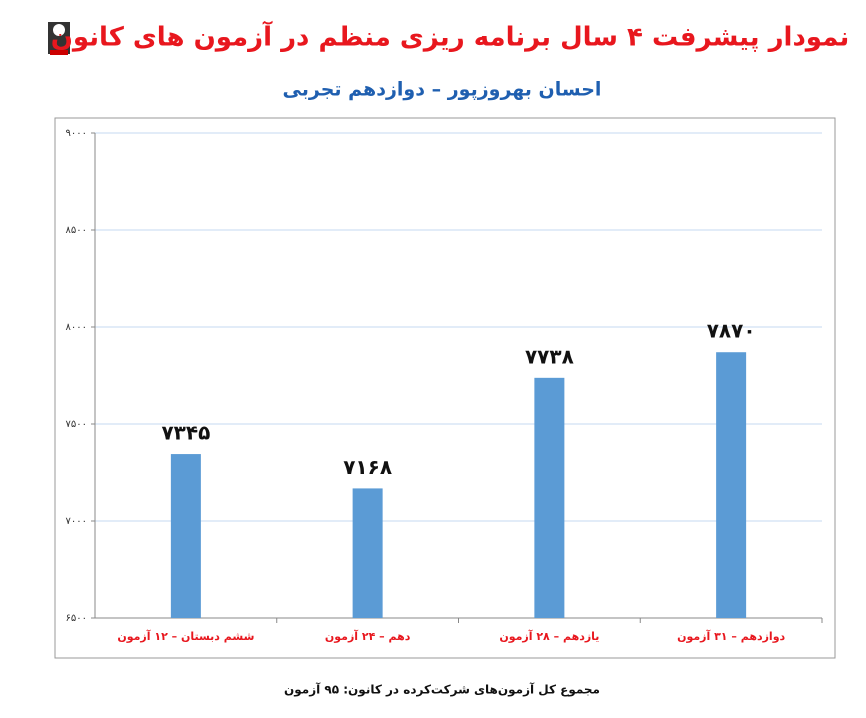 The width and height of the screenshot is (866, 718). I want to click on value-label: ۷۷۳۸, so click(549, 356).